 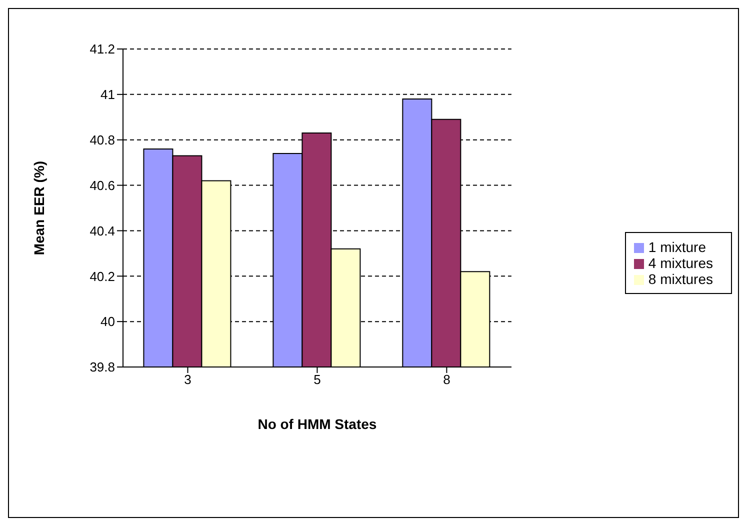 What do you see at coordinates (680, 263) in the screenshot?
I see `legend-label: 4 mixtures` at bounding box center [680, 263].